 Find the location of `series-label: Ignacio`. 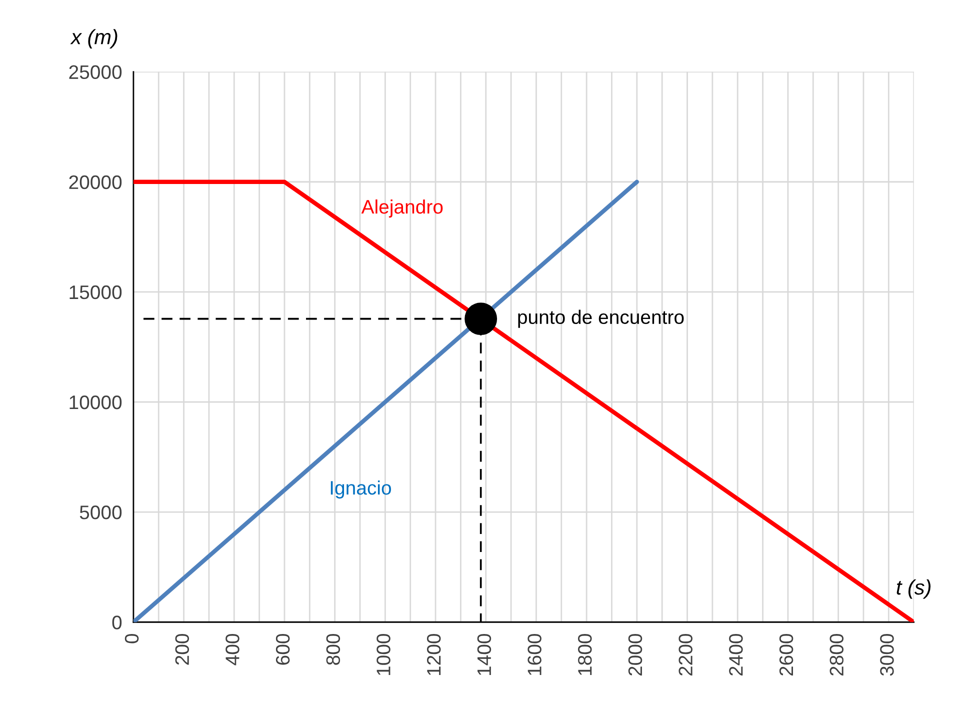

series-label: Ignacio is located at coordinates (360, 489).